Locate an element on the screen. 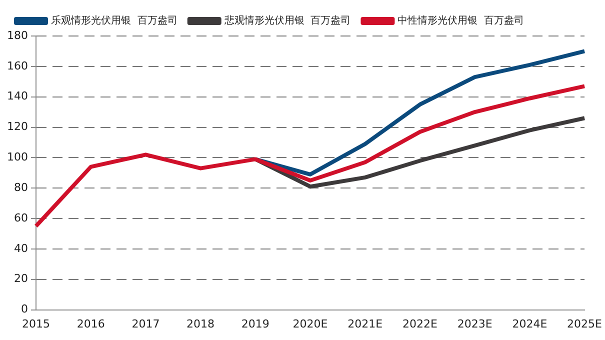 The width and height of the screenshot is (605, 340). x-tick-label: 2019 is located at coordinates (255, 323).